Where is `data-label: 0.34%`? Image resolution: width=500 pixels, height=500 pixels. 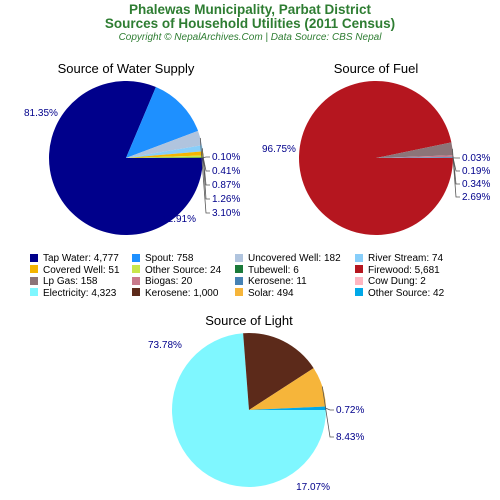
data-label: 0.34% is located at coordinates (476, 184).